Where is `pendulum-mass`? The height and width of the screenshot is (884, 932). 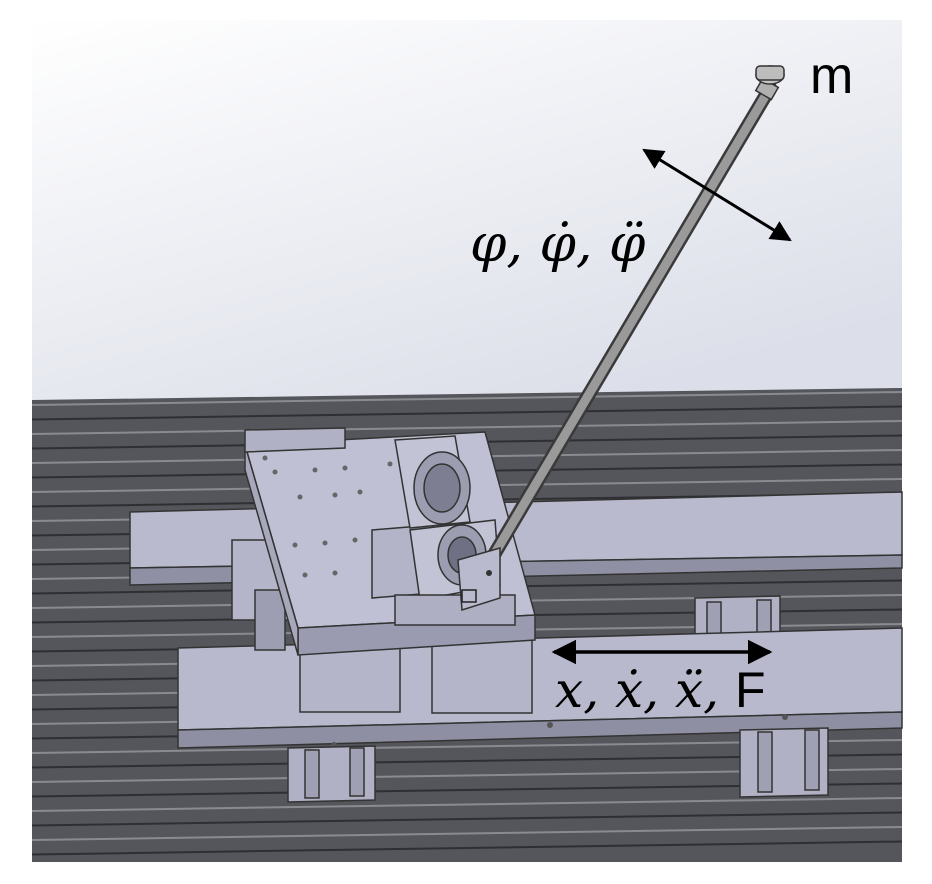 pendulum-mass is located at coordinates (769, 83).